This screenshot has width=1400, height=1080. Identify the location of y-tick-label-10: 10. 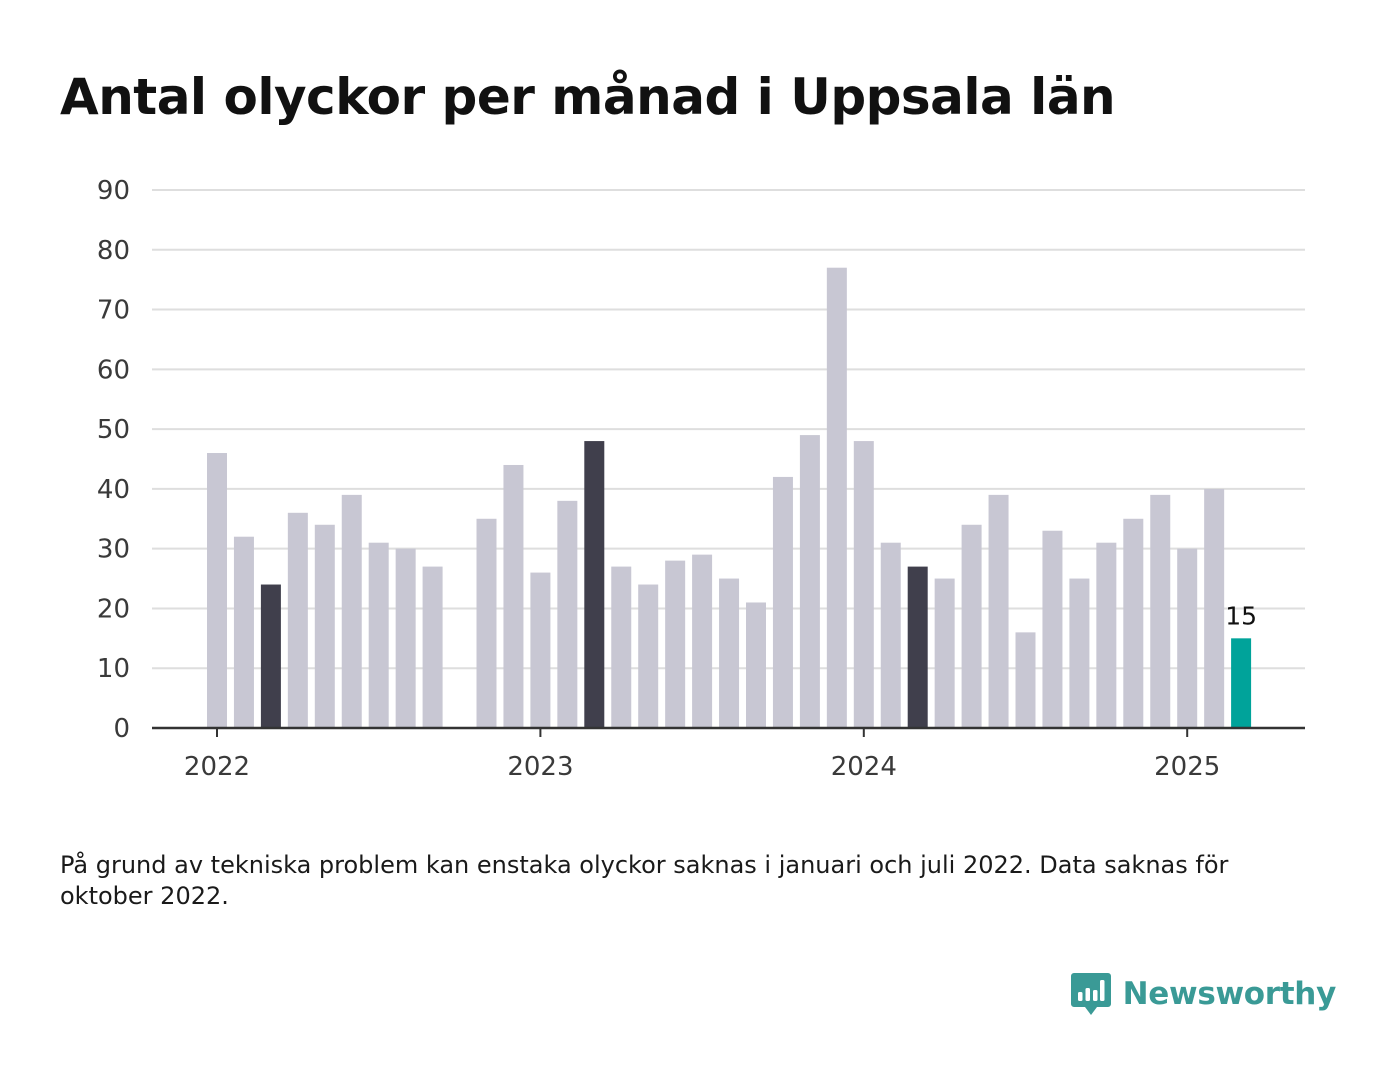
(113, 669).